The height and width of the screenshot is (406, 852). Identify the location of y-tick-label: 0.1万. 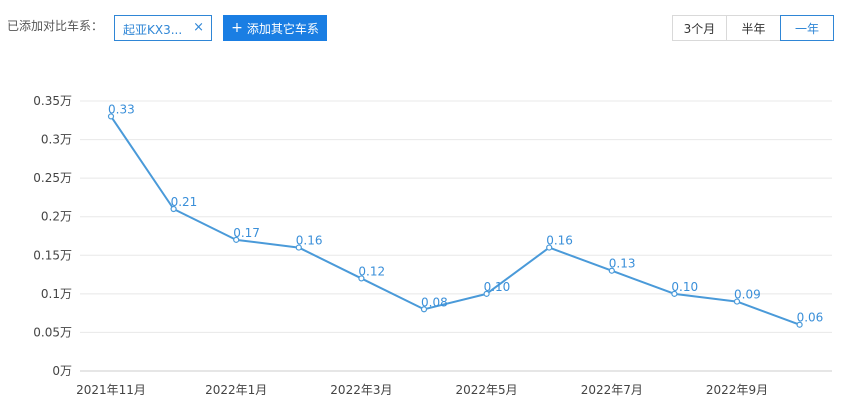
(56, 294).